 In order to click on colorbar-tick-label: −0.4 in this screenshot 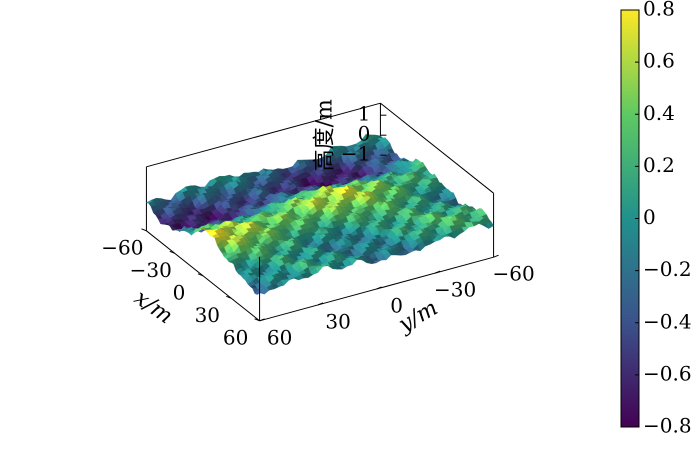, I will do `click(667, 321)`.